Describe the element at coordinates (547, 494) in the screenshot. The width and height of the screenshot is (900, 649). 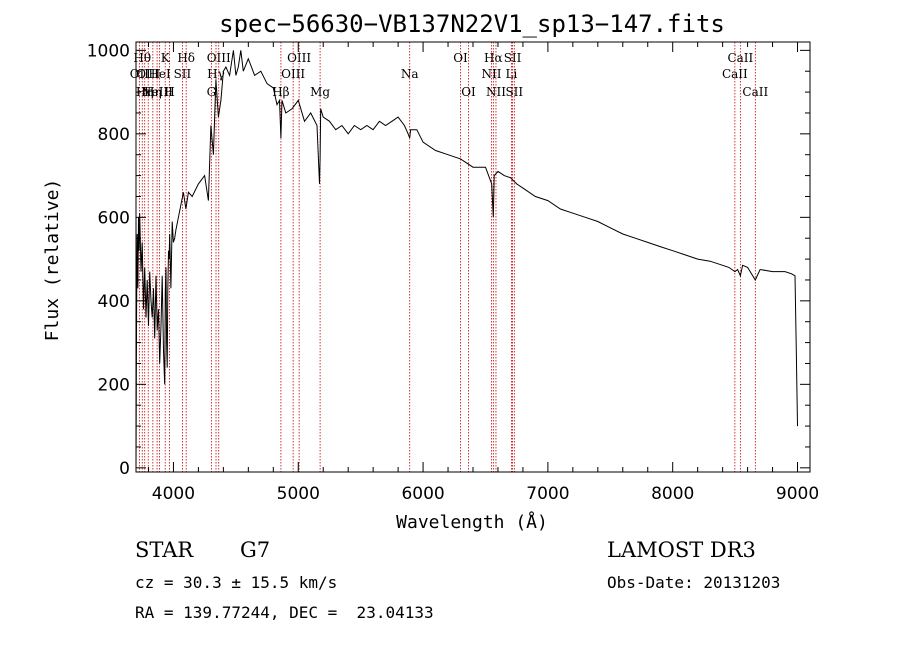
I see `x-tick-label: 7000` at that location.